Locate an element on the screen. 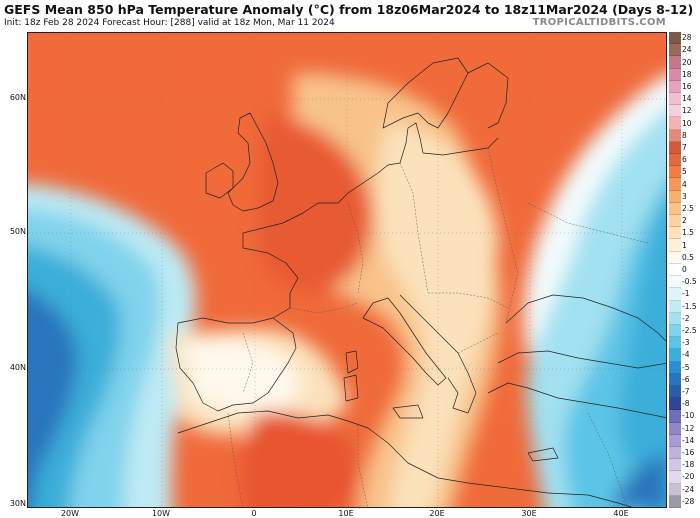 Image resolution: width=700 pixels, height=518 pixels. lon-label-40e: 40E is located at coordinates (621, 513).